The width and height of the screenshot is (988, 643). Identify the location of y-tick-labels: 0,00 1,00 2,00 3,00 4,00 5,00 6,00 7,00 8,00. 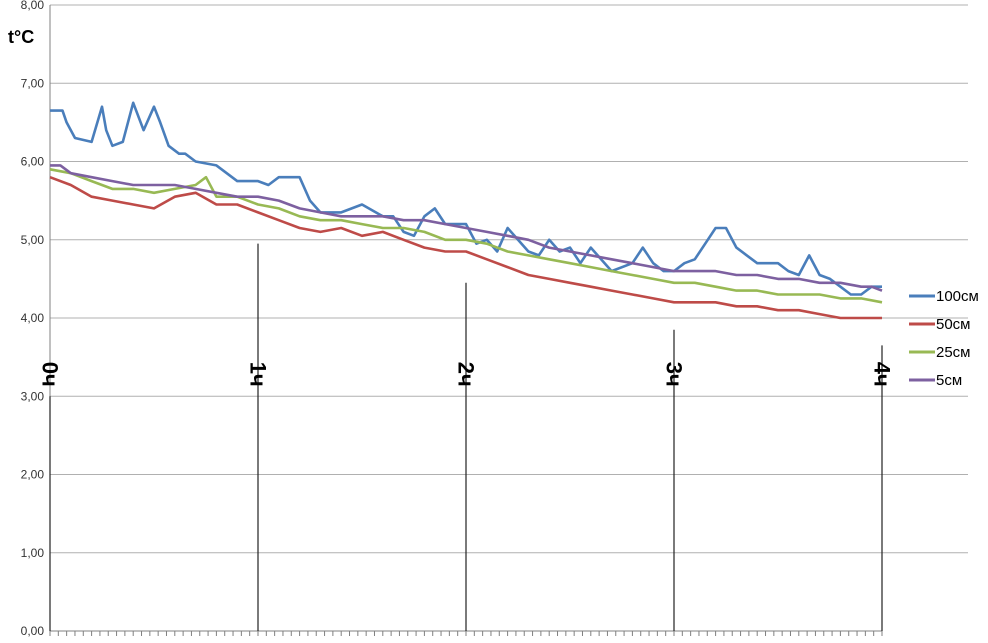
(33, 319).